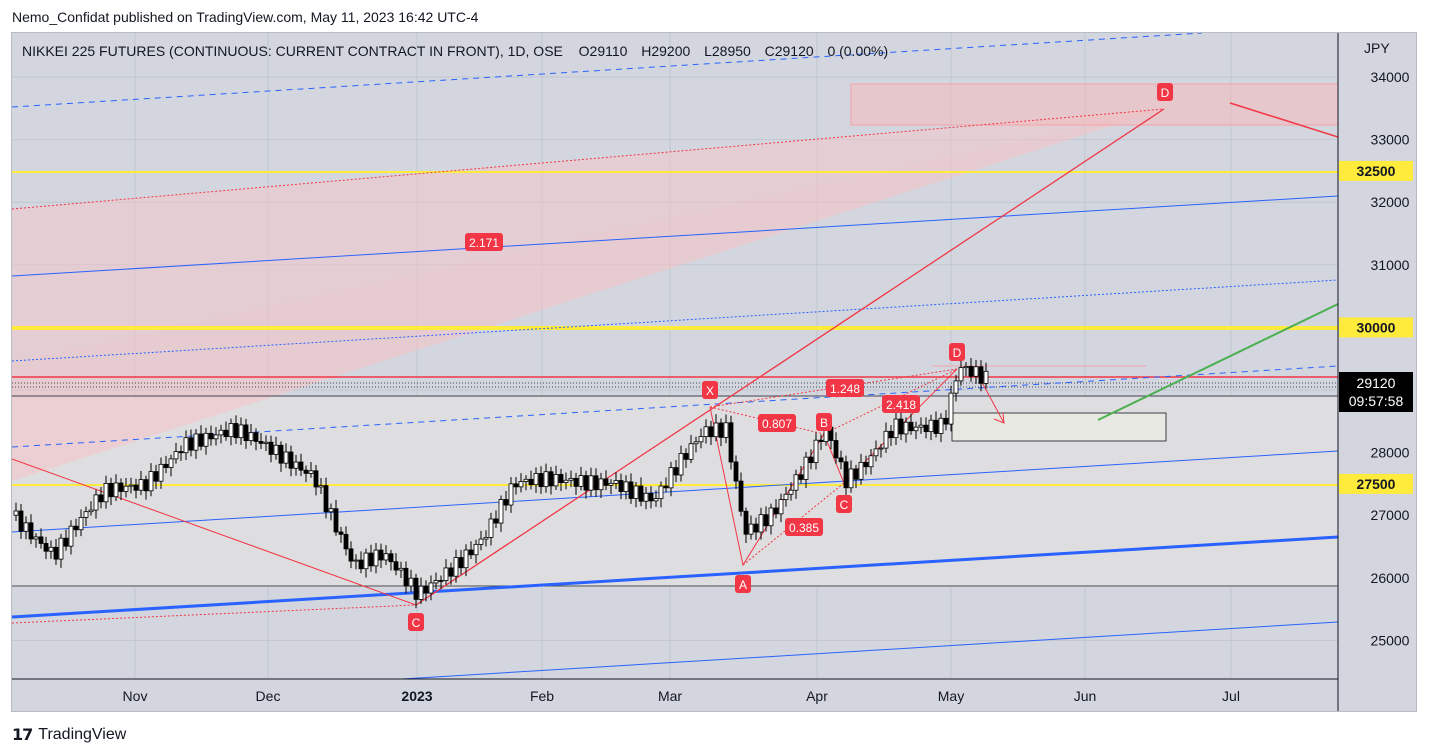  I want to click on price-tick-label: 25000, so click(1390, 640).